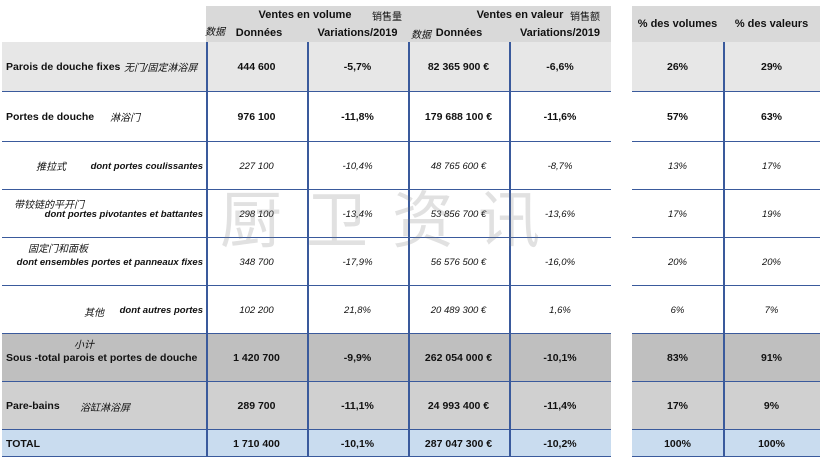  I want to click on header-data-cn-1: 数据, so click(215, 32).